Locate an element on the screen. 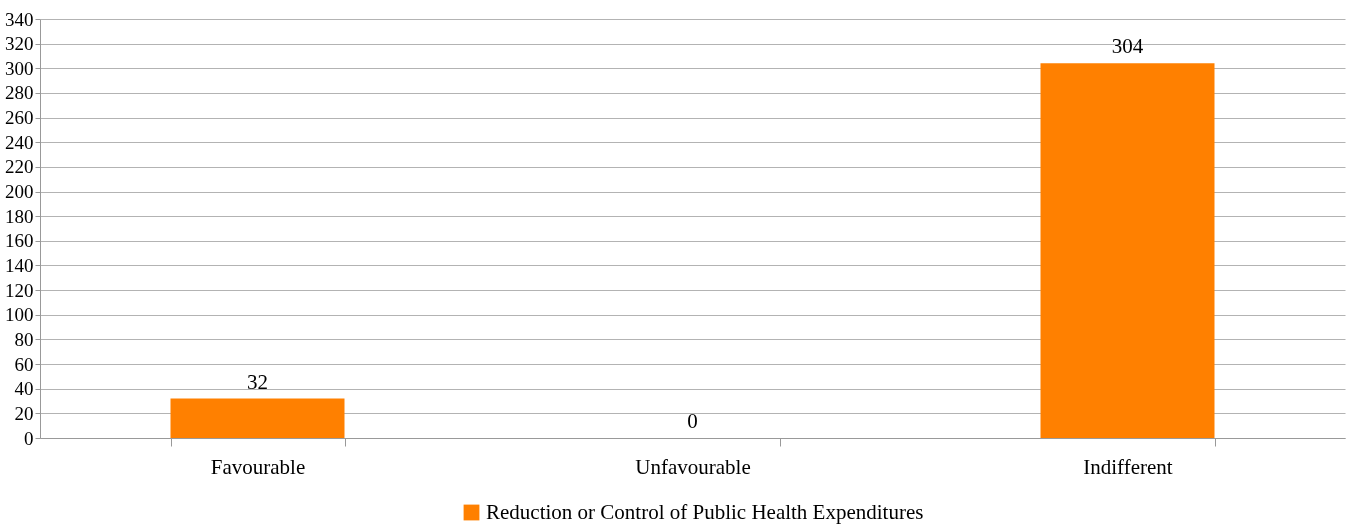  x-tick-label: Favourable is located at coordinates (258, 466).